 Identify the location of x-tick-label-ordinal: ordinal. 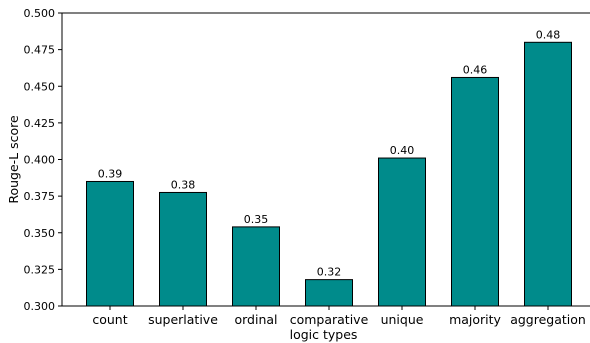
(255, 319).